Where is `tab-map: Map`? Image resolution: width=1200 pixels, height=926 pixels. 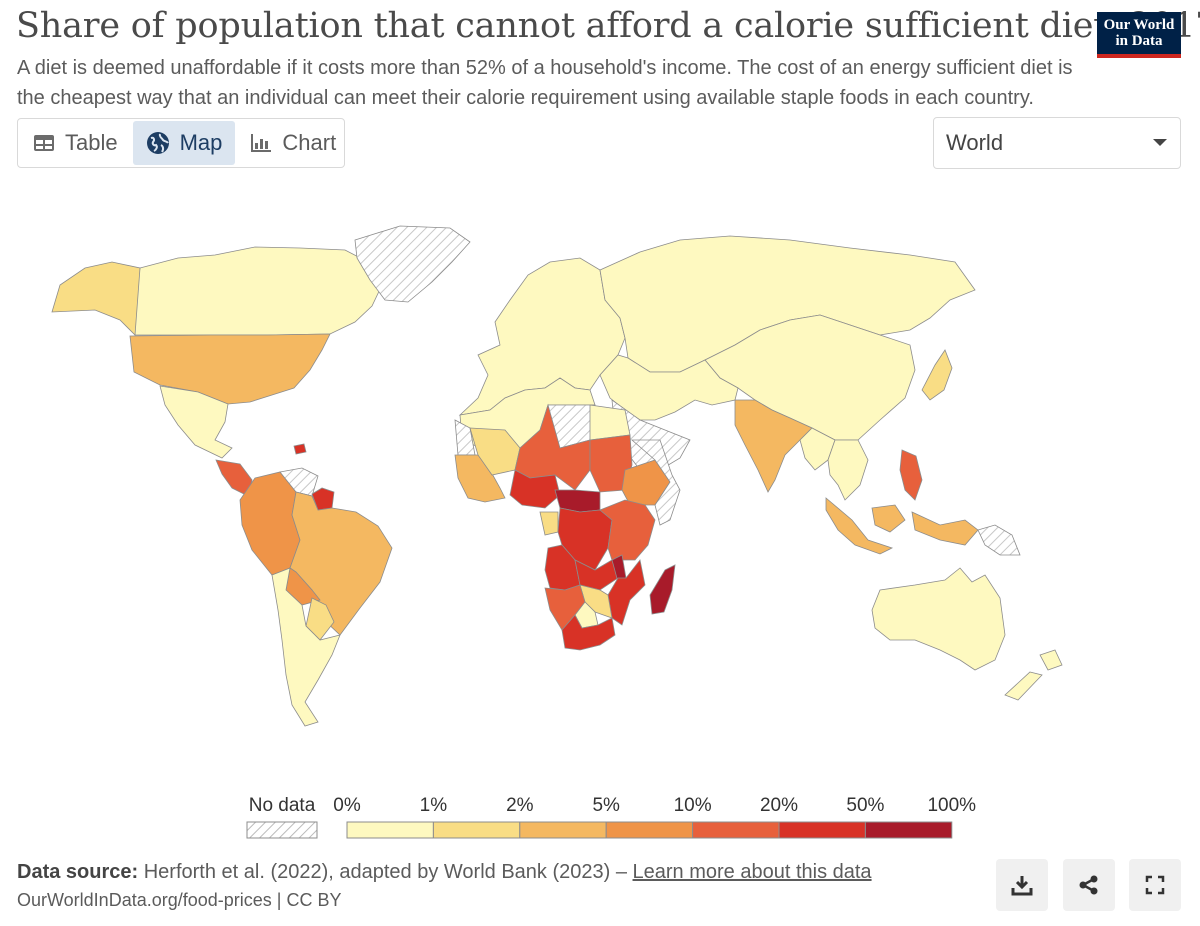 tab-map: Map is located at coordinates (184, 143).